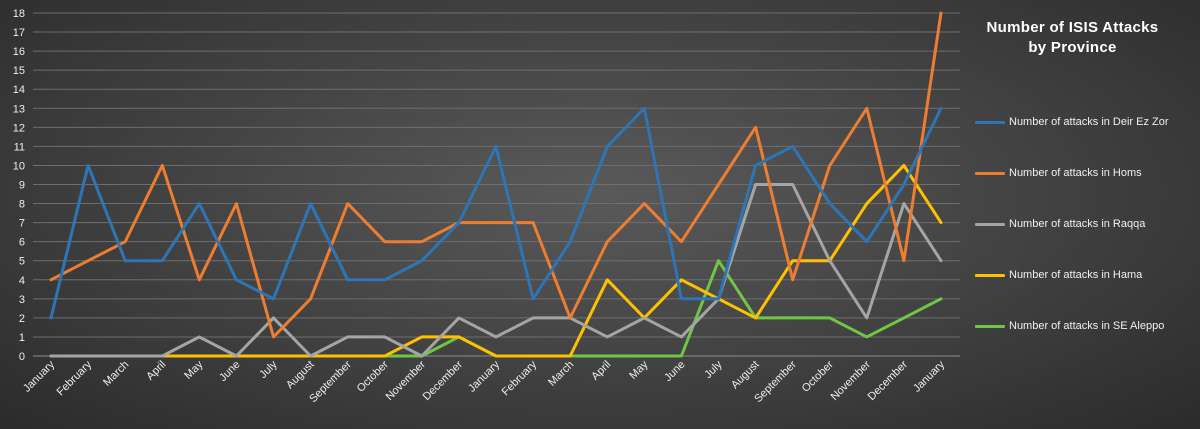 The width and height of the screenshot is (1200, 429). What do you see at coordinates (22, 243) in the screenshot?
I see `y-tick-label: 6` at bounding box center [22, 243].